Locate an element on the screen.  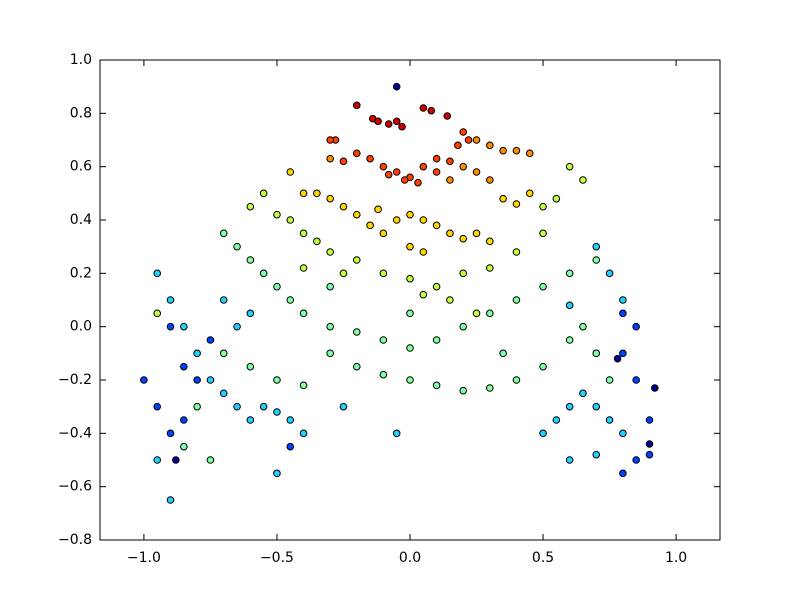
x-tick-label: −1.0 is located at coordinates (144, 558).